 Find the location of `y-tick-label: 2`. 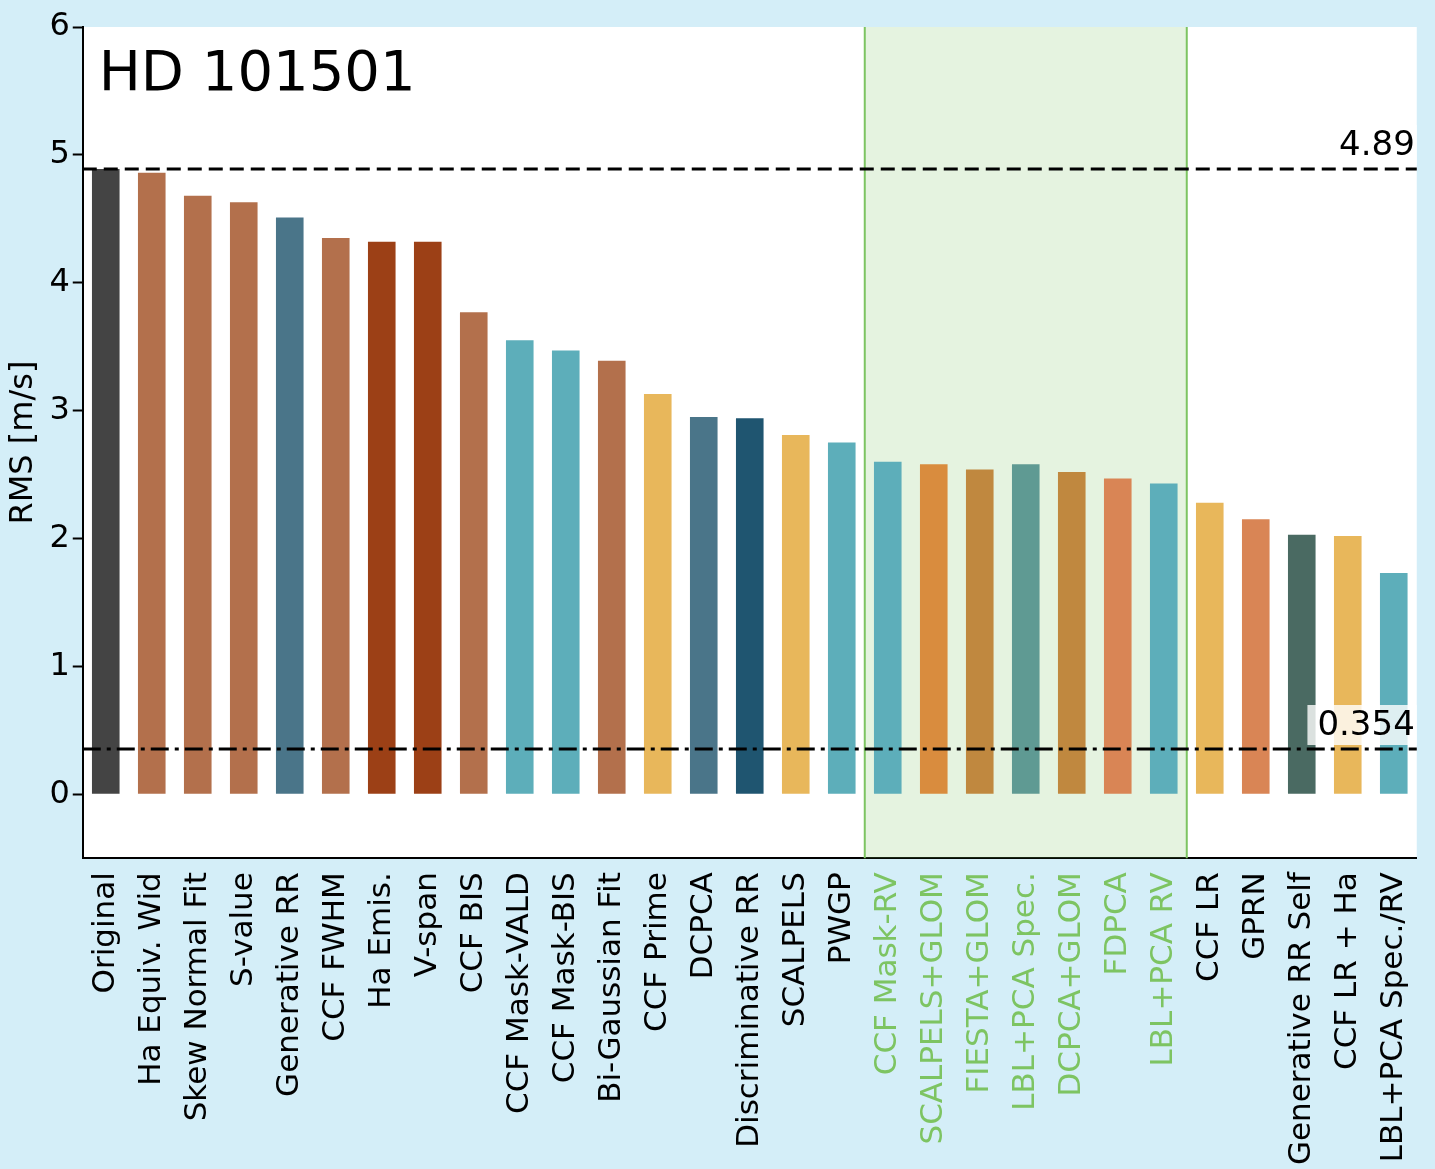

y-tick-label: 2 is located at coordinates (59, 535).